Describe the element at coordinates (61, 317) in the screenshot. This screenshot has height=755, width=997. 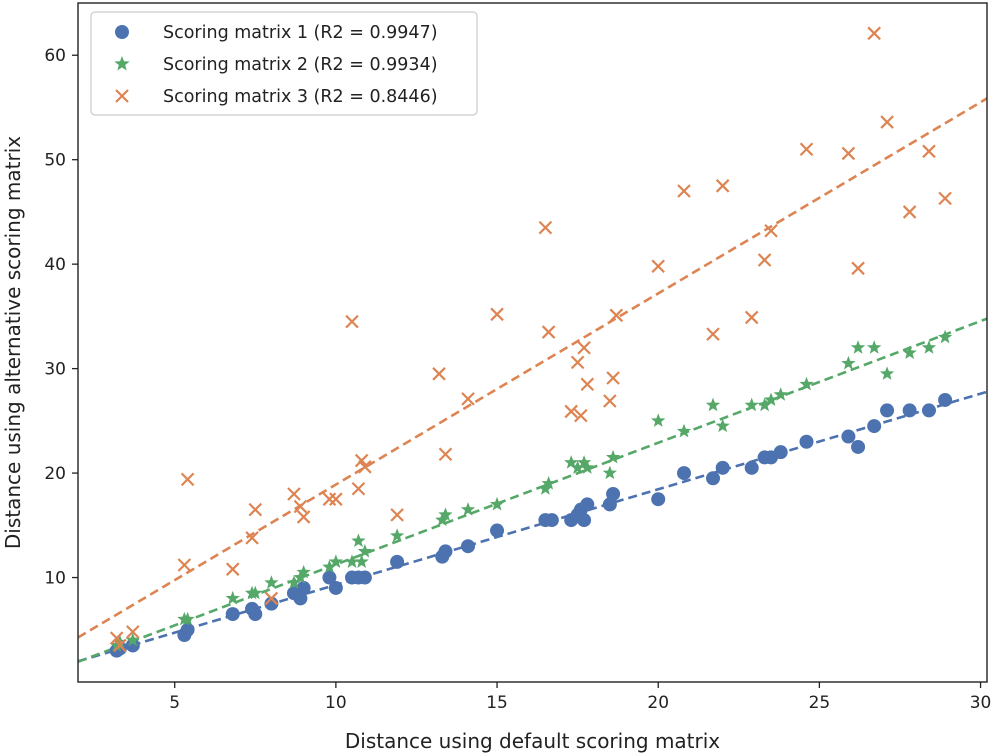
I see `y-axis-ticks: 10 20 30 40 50 60` at that location.